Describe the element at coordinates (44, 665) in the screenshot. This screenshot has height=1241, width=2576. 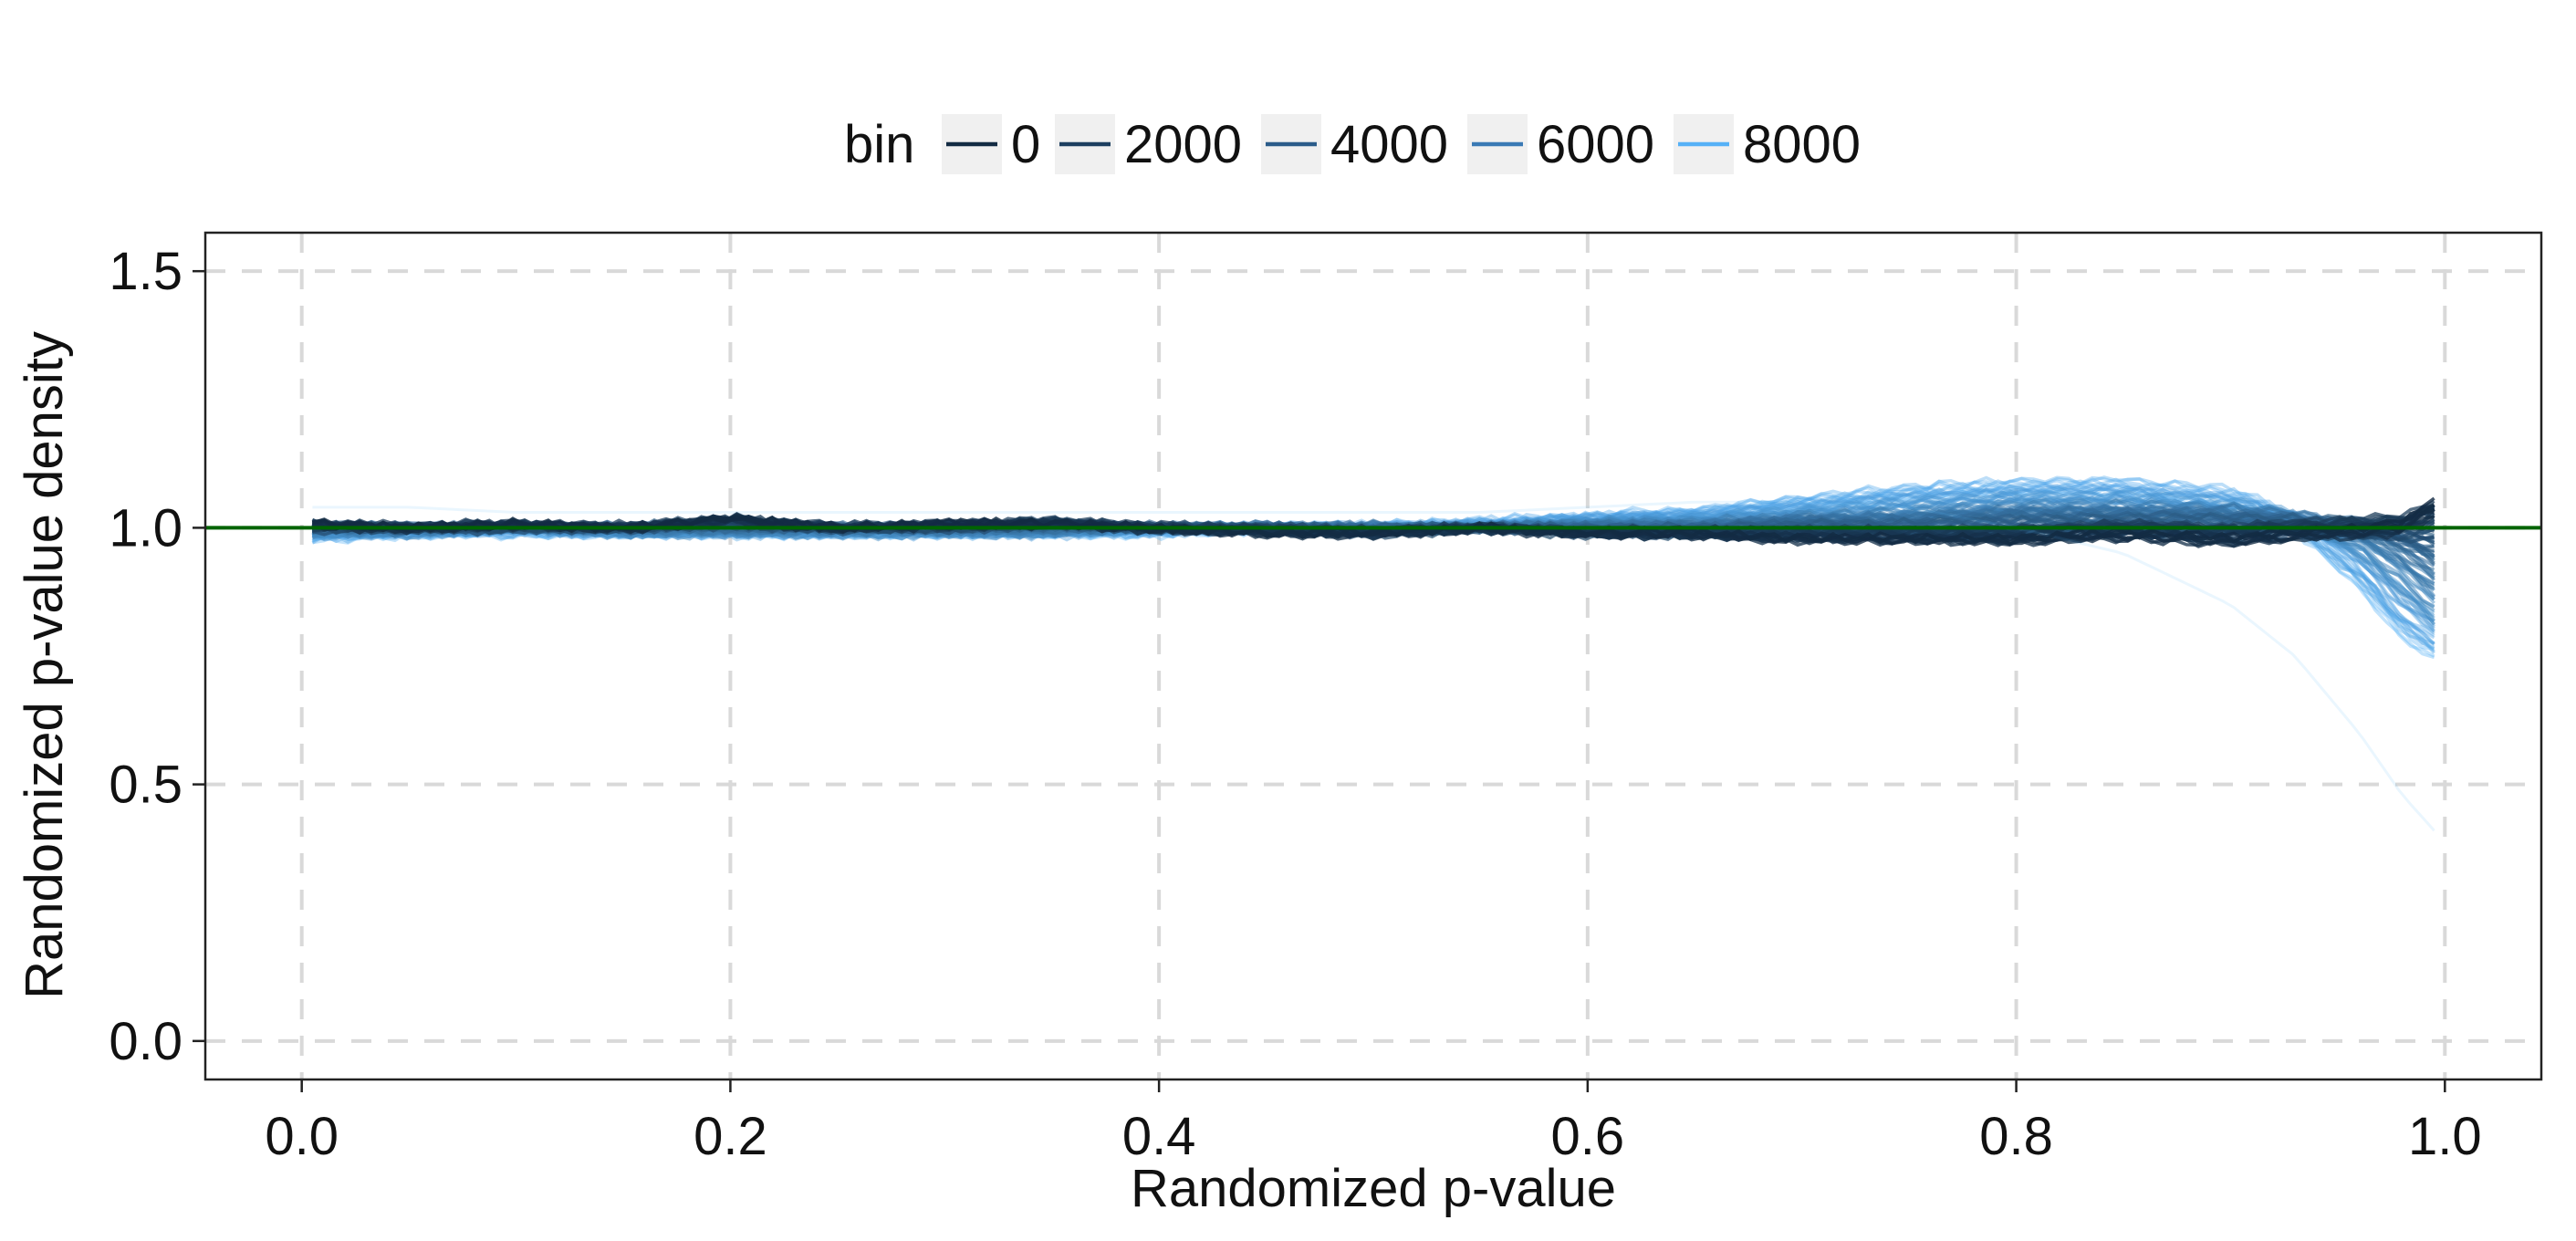
I see `y-axis-label: Randomized p-value density` at that location.